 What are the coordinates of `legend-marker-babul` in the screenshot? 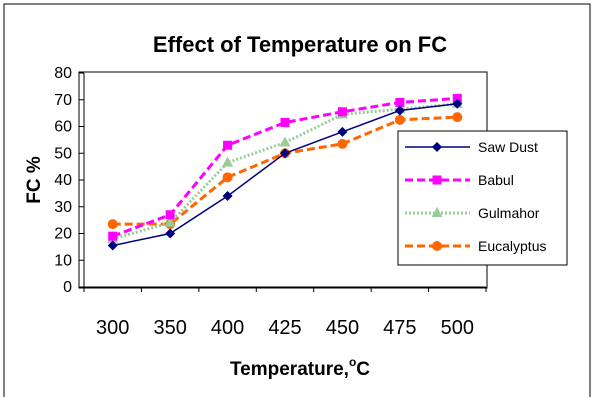 It's located at (437, 180).